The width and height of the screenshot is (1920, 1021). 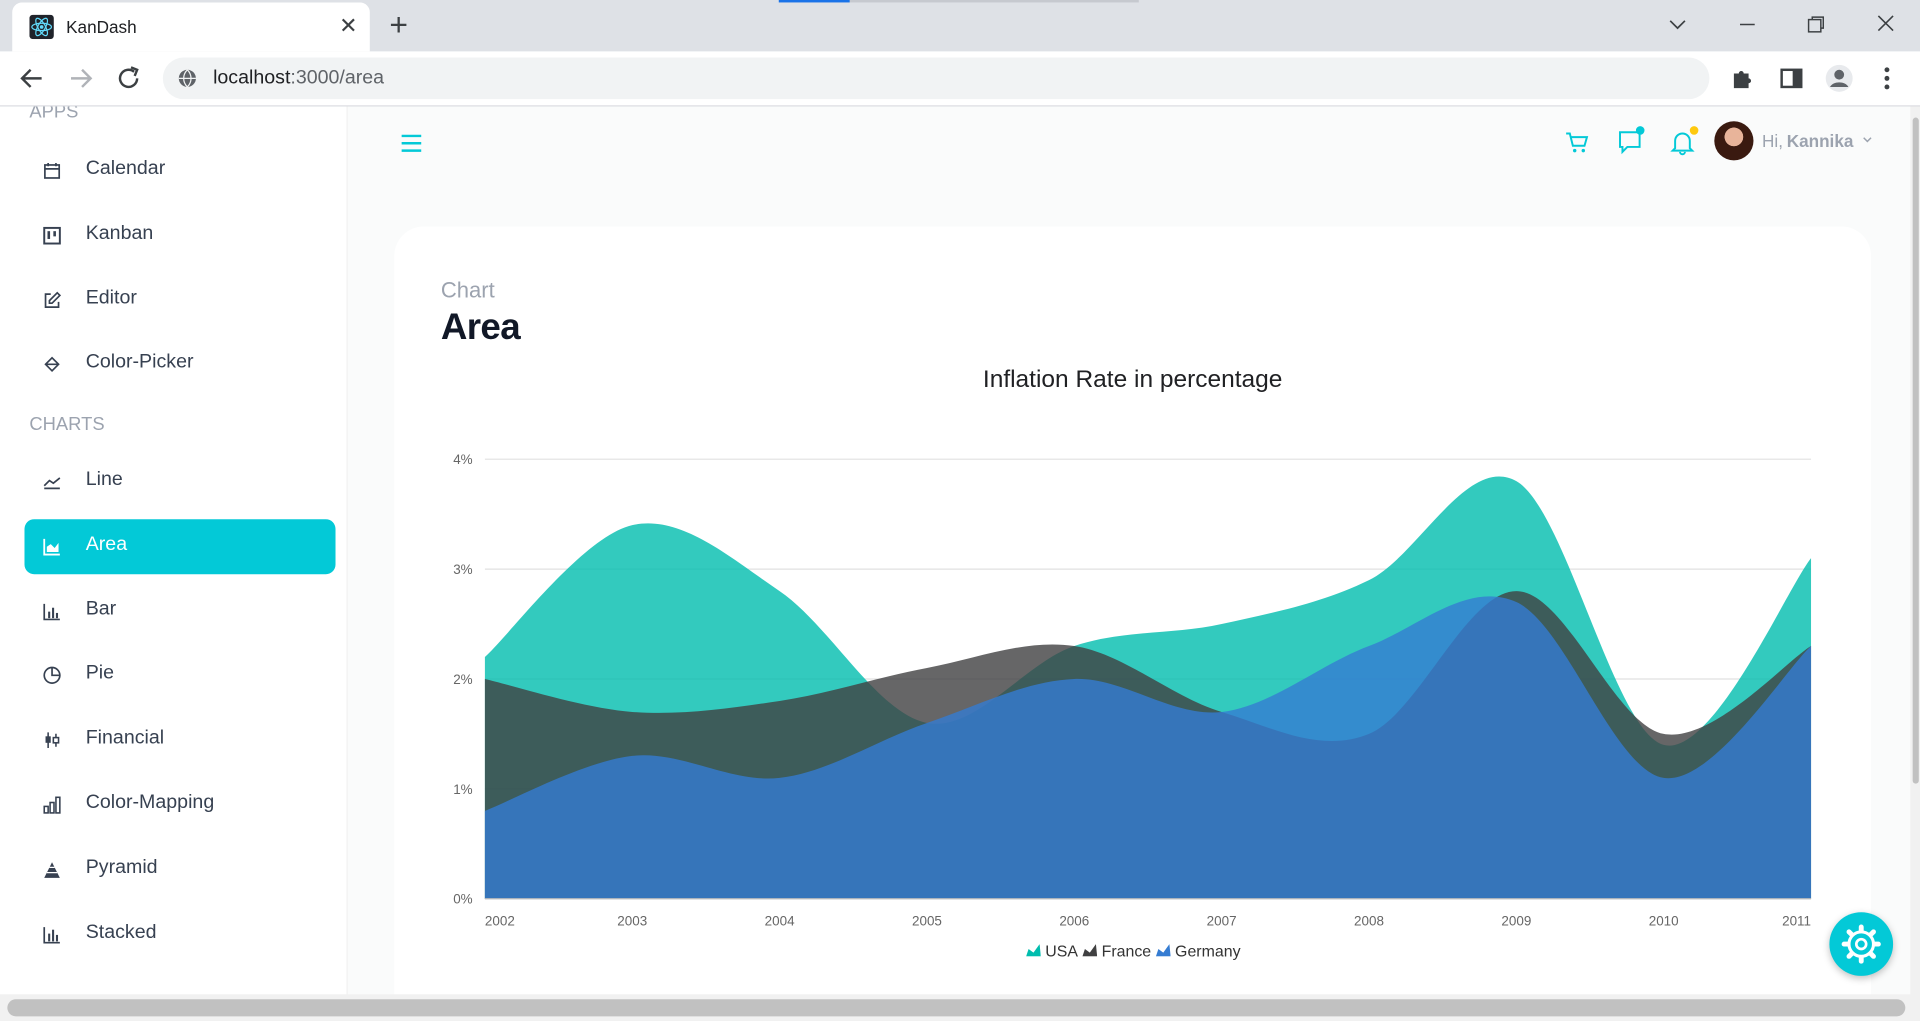 What do you see at coordinates (927, 921) in the screenshot?
I see `x-tick-label: 2005` at bounding box center [927, 921].